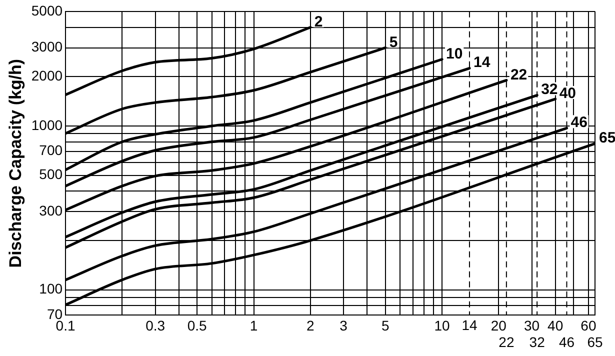 This screenshot has height=356, width=615. I want to click on y-tick-label: 1000, so click(47, 124).